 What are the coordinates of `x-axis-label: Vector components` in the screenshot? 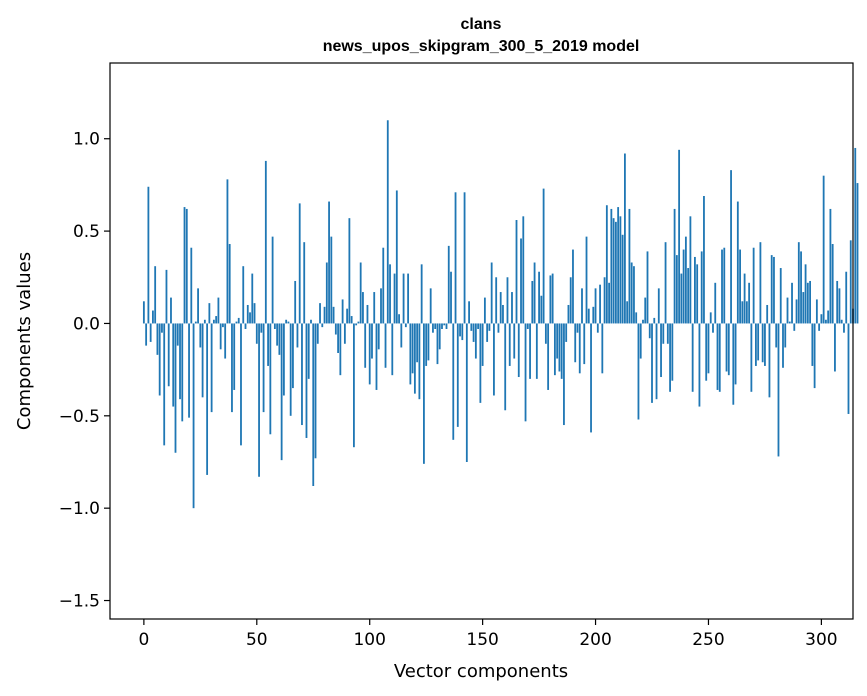 It's located at (481, 671).